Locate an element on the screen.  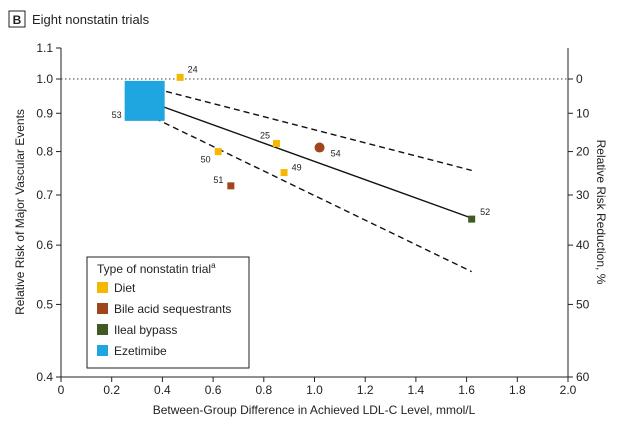
y2-tick-label: 60 is located at coordinates (583, 377).